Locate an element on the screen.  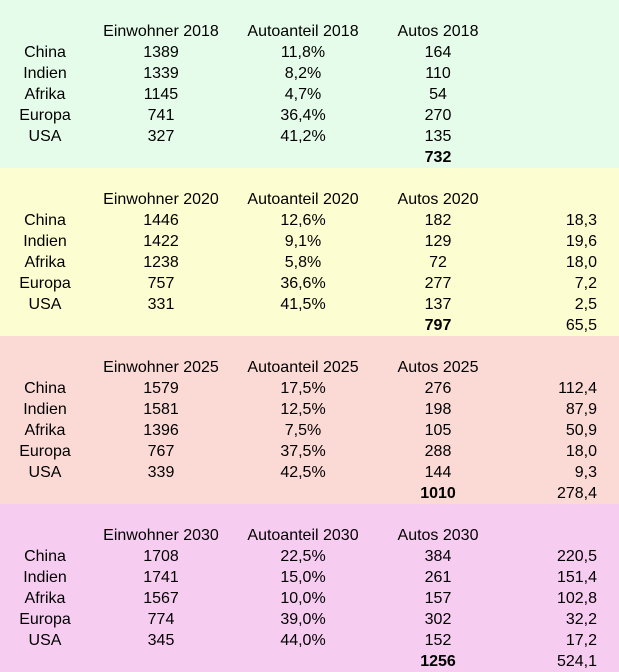
autoanteil-cell: 11,8% is located at coordinates (303, 52).